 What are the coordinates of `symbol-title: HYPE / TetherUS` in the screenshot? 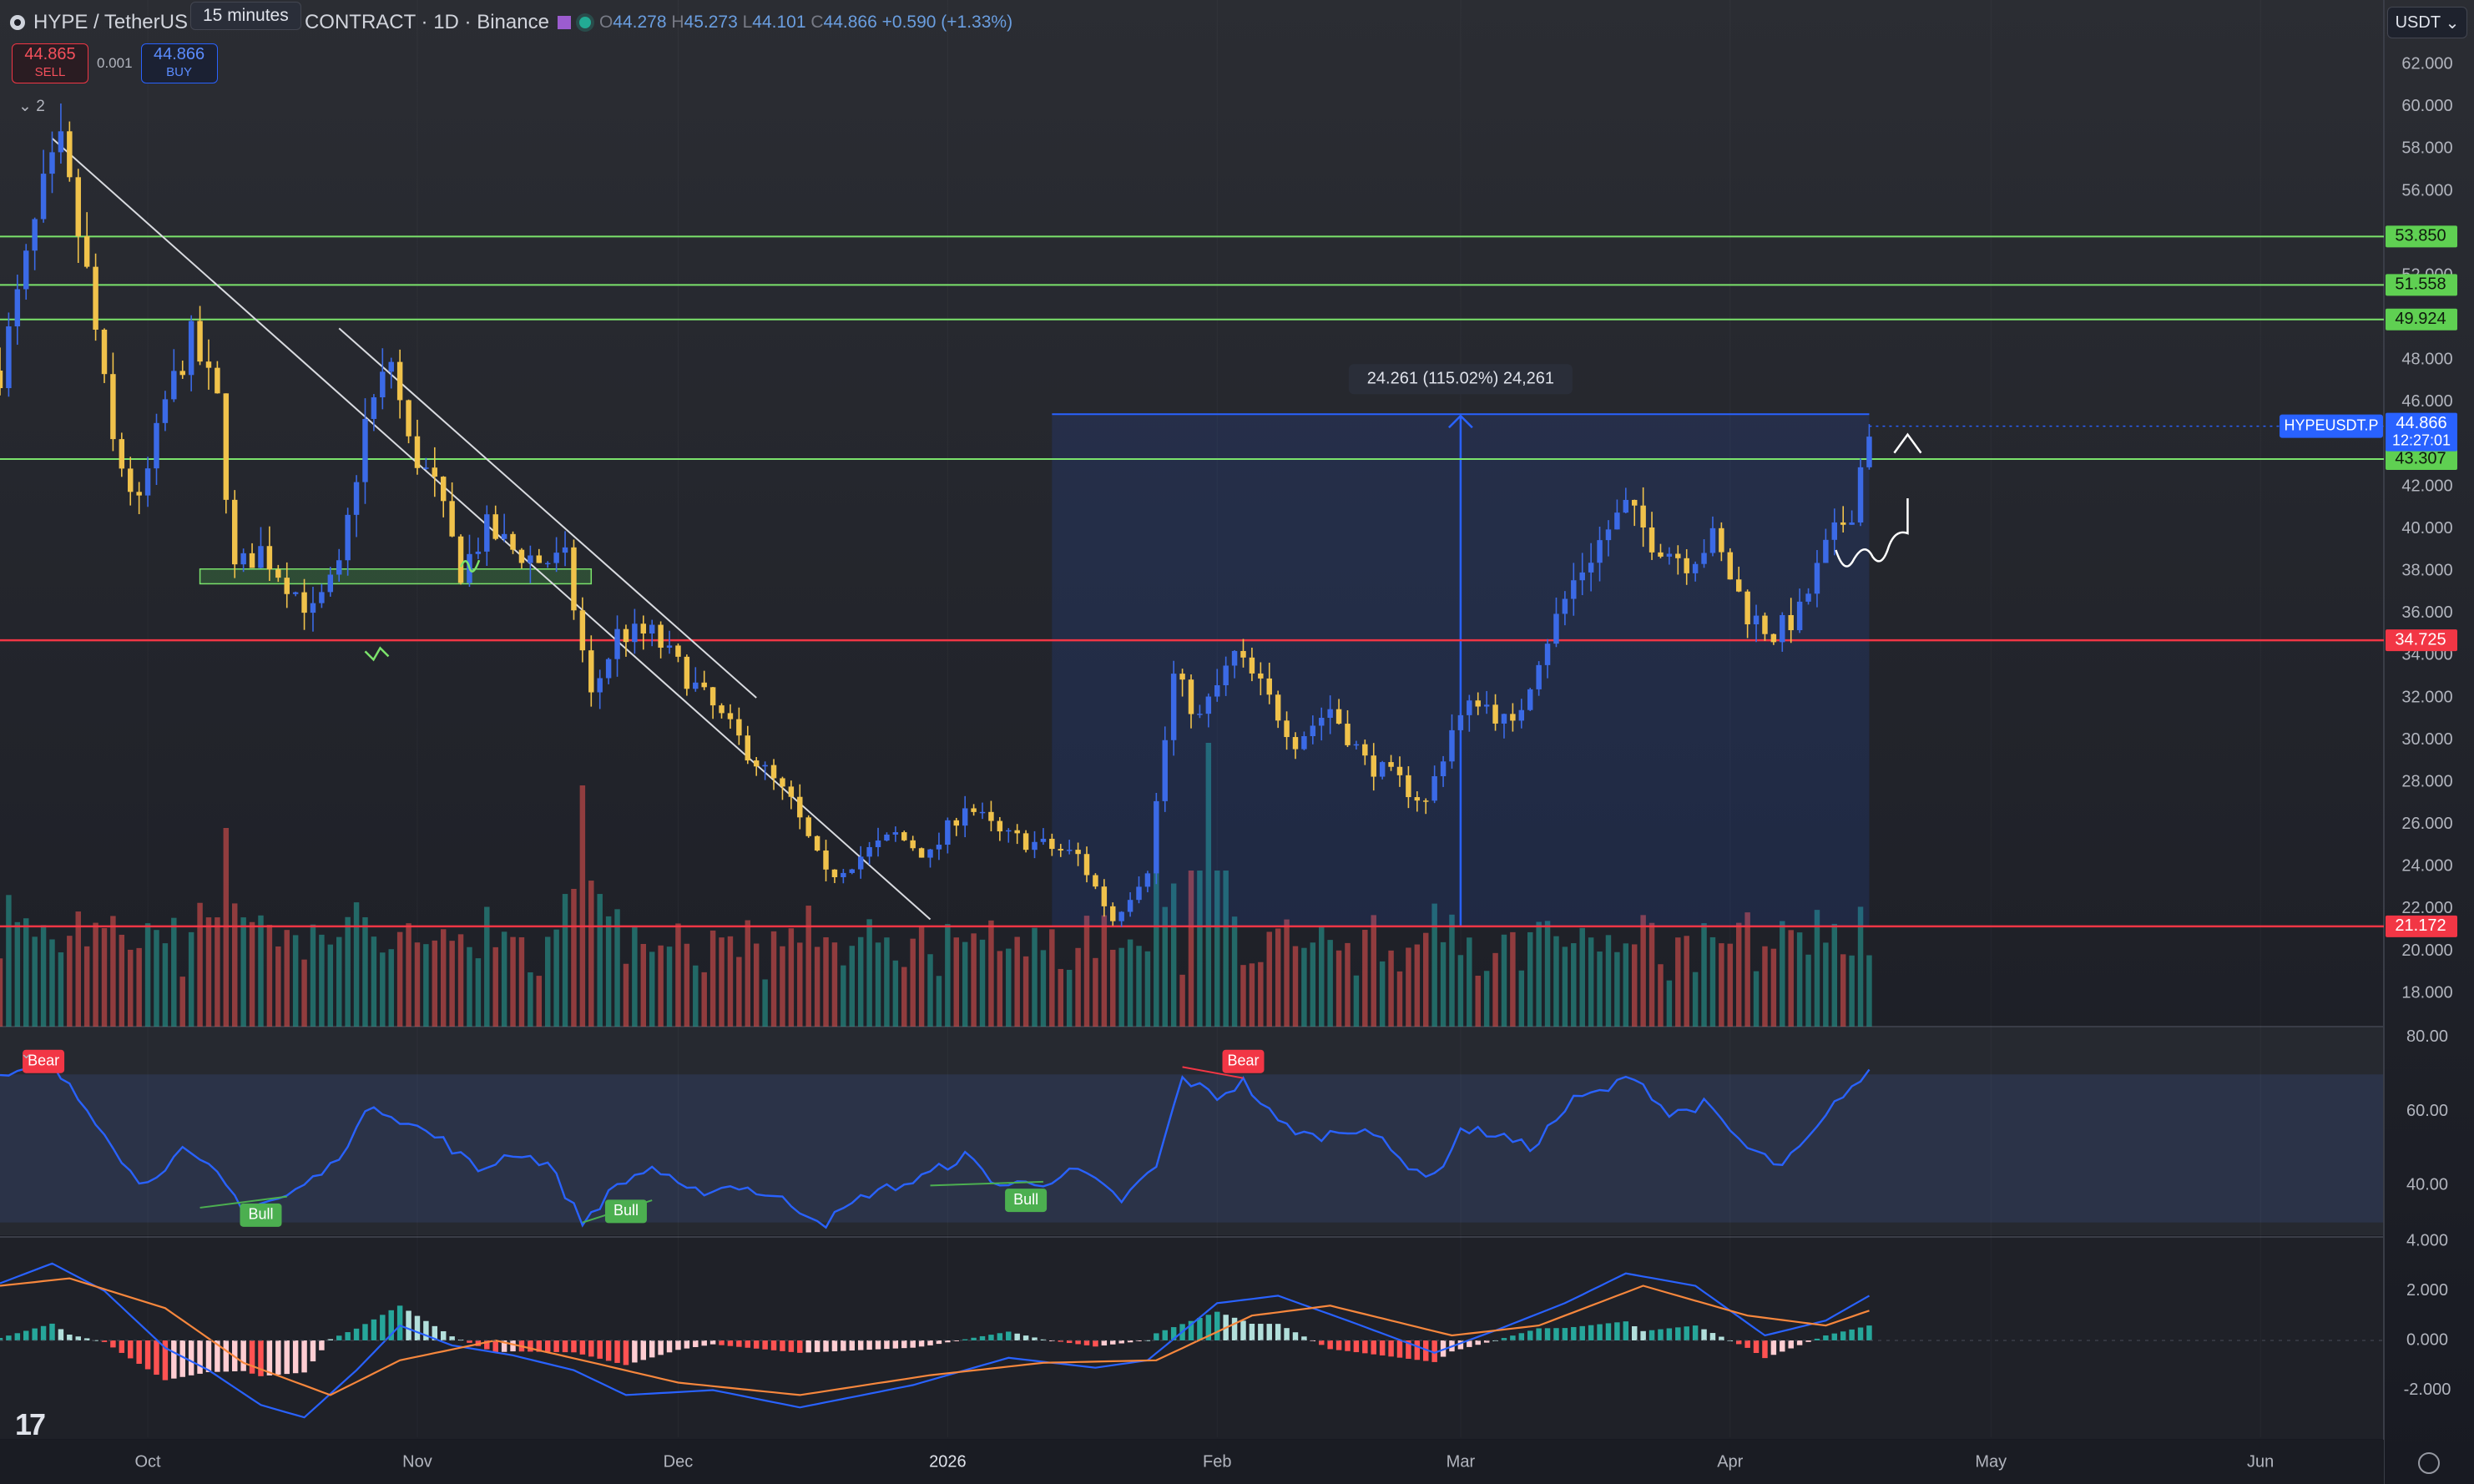 It's located at (110, 22).